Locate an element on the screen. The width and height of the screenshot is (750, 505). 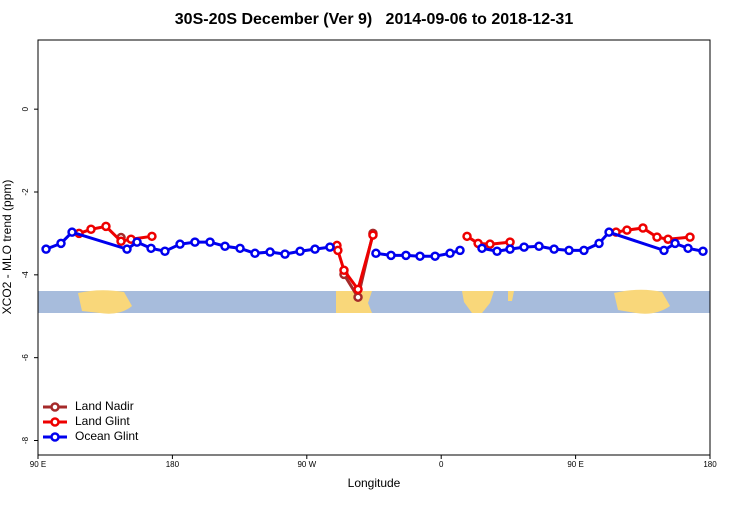
y-tick-label: 0 is located at coordinates (25, 108).